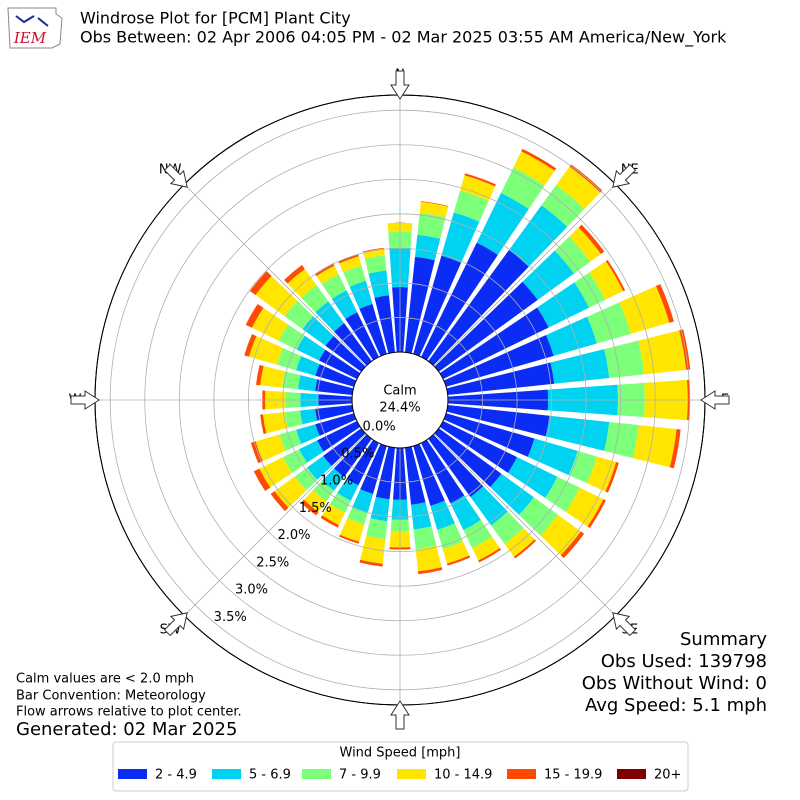 The width and height of the screenshot is (800, 800). Describe the element at coordinates (105, 679) in the screenshot. I see `note: Calm values are < 2.0 mph` at that location.